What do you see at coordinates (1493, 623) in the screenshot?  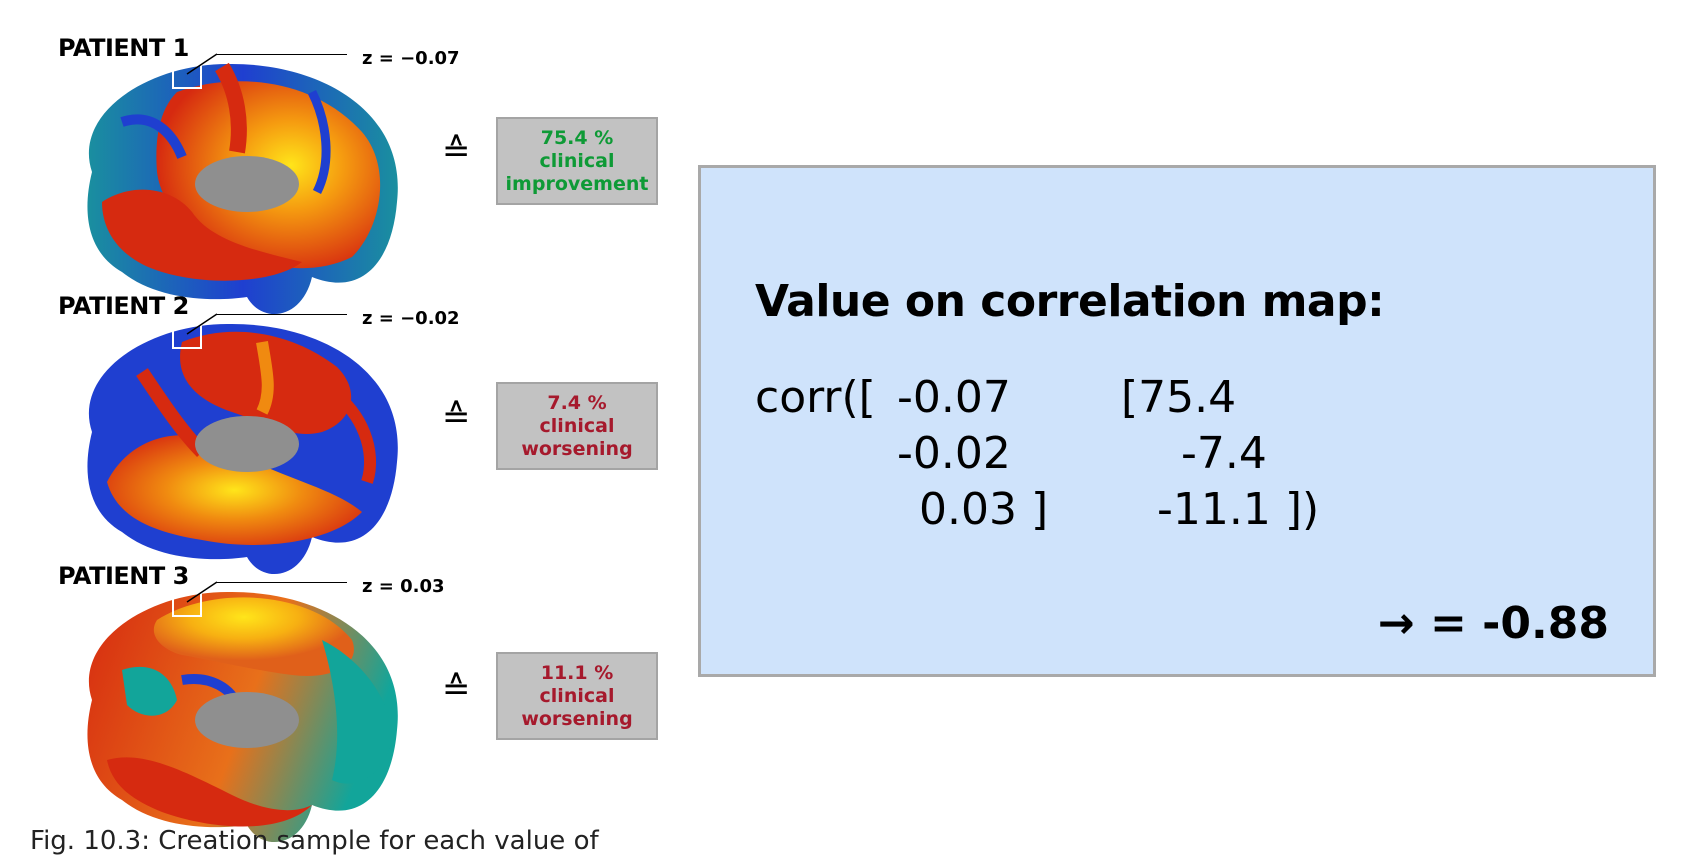 I see `correlation-result: → = -0.88` at bounding box center [1493, 623].